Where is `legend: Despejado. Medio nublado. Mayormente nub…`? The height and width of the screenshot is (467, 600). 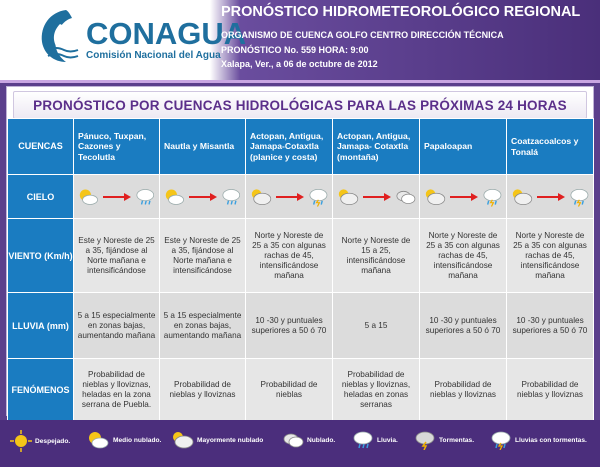 legend: Despejado. Medio nublado. Mayormente nub… is located at coordinates (300, 443).